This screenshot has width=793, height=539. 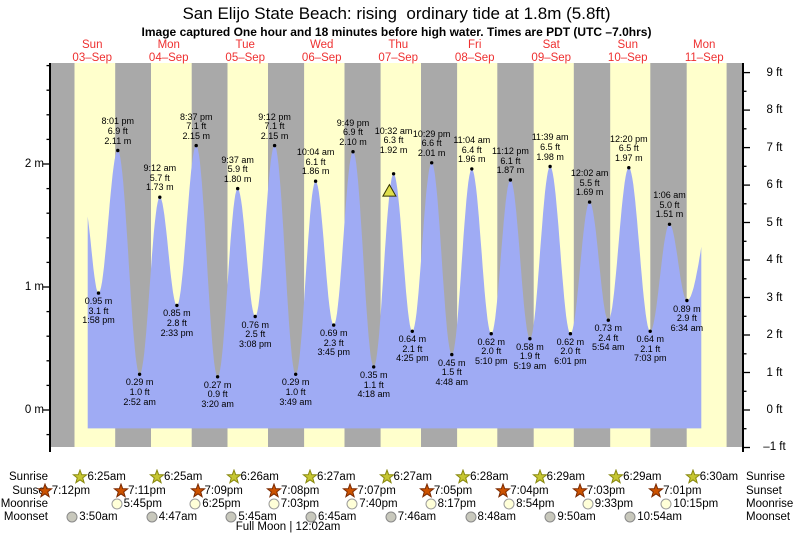 I want to click on day-date: 04–Sep, so click(x=168, y=57).